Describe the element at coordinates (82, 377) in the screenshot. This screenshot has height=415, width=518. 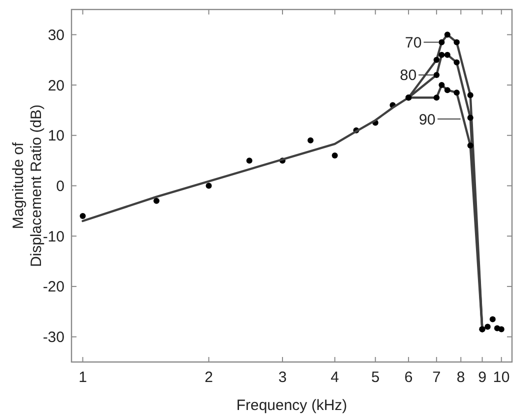
I see `x-tick-label: 1` at that location.